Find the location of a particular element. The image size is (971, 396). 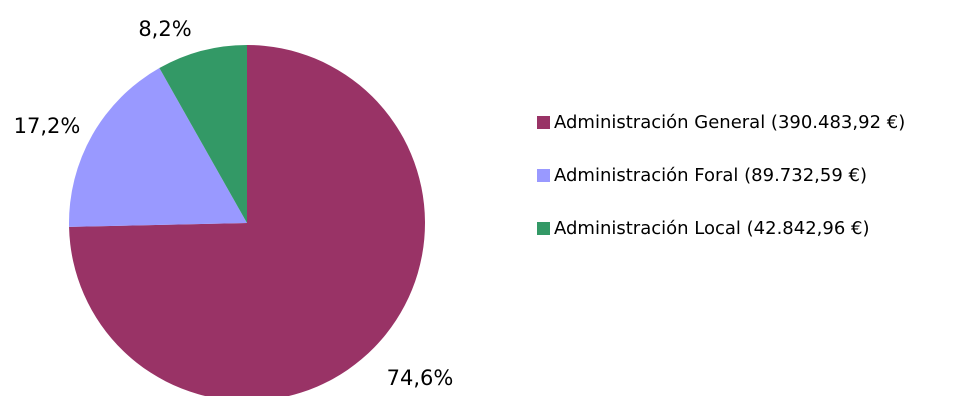

legend-swatch-administracion-general is located at coordinates (543, 122).